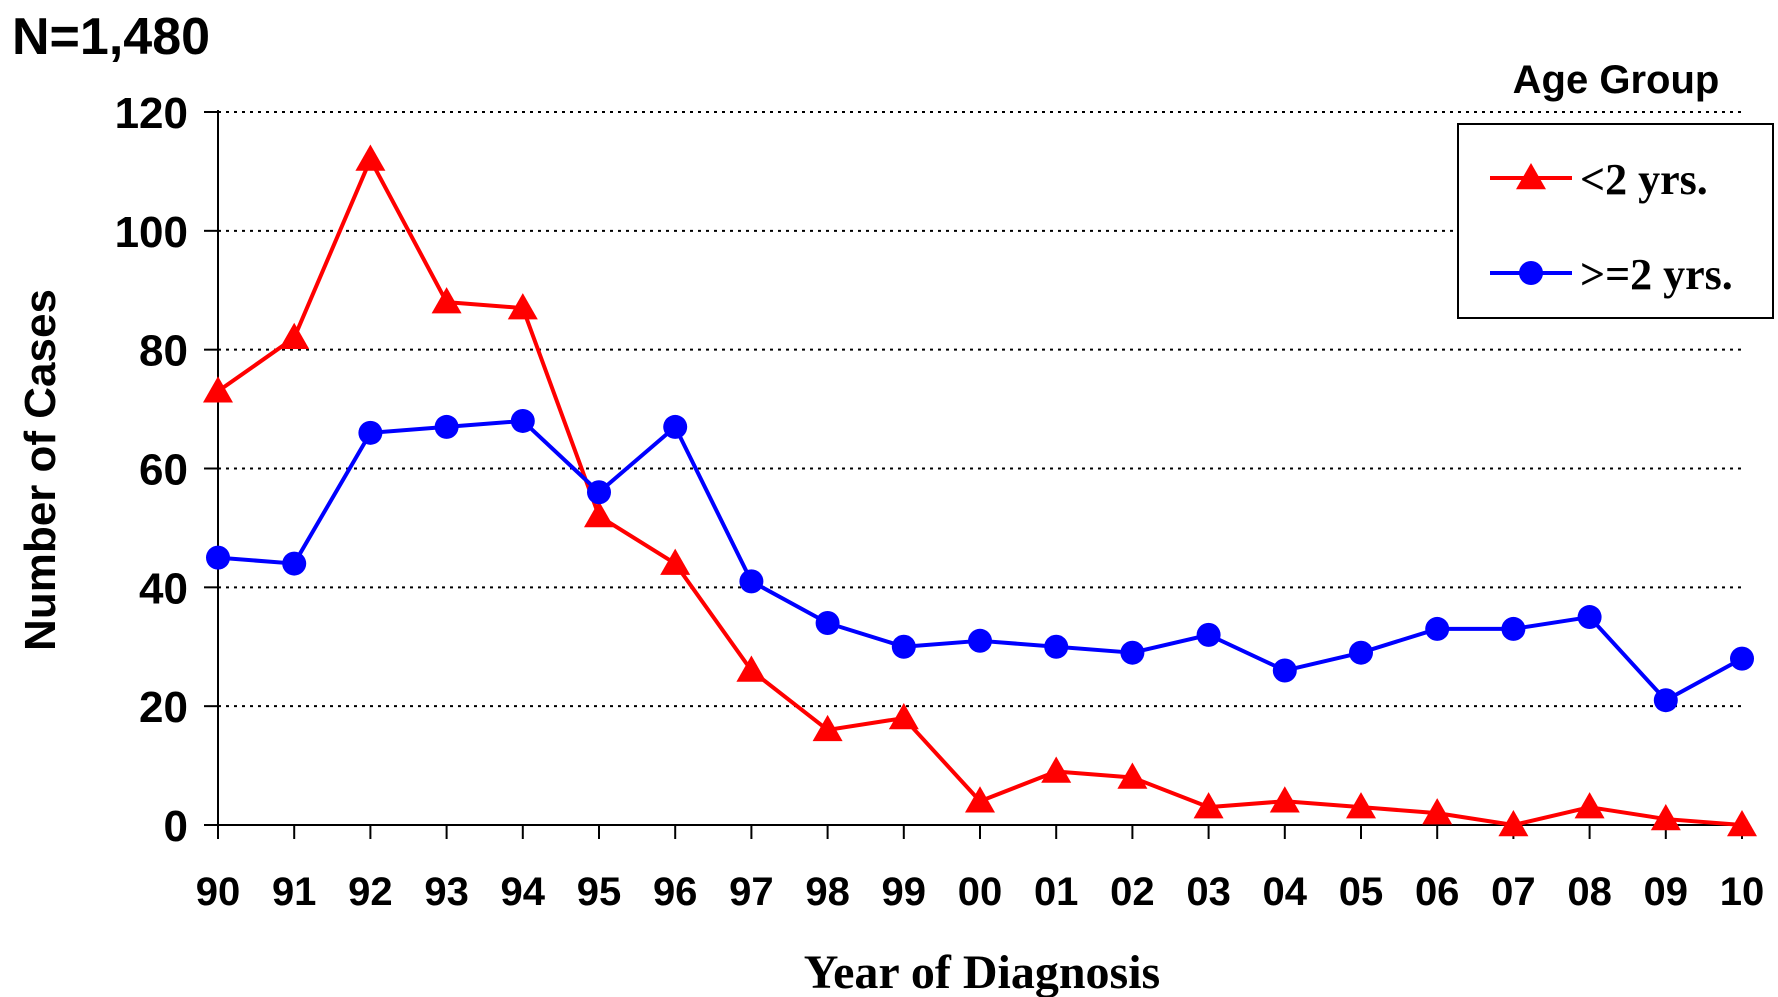  Describe the element at coordinates (1589, 892) in the screenshot. I see `x-tick-label: 08` at that location.